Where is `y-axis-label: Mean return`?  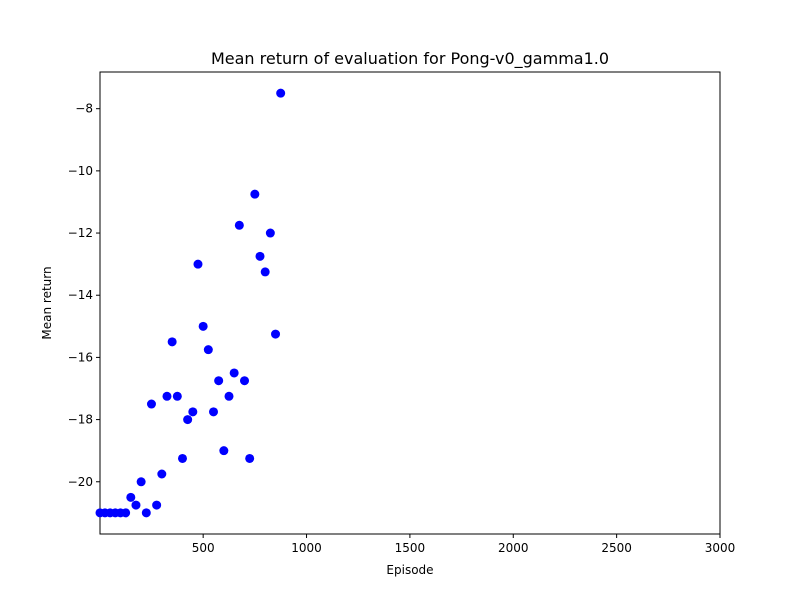
y-axis-label: Mean return is located at coordinates (47, 302).